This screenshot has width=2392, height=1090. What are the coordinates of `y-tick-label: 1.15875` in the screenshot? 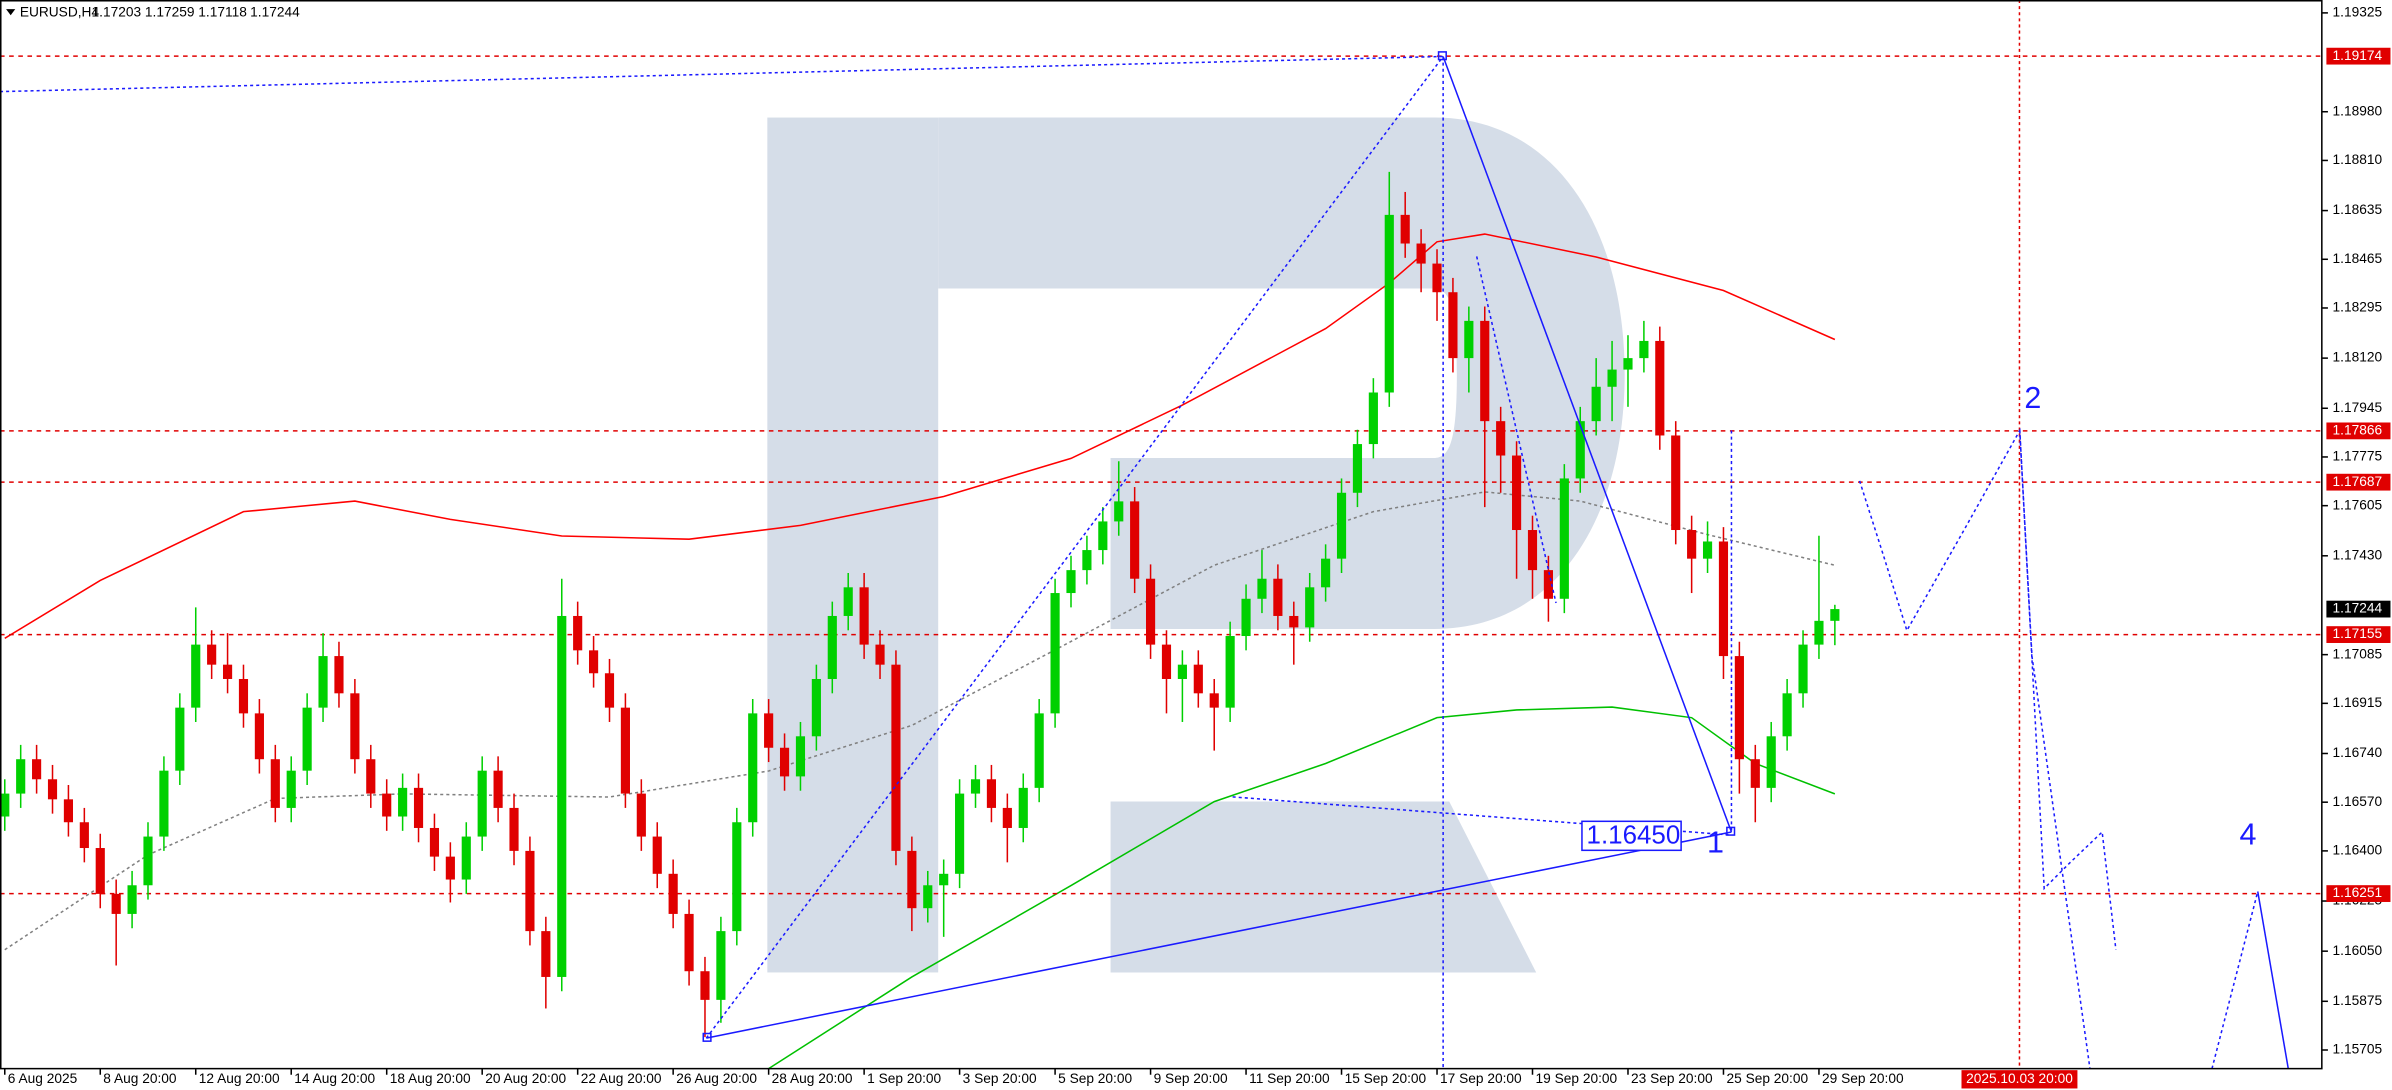 It's located at (2358, 1000).